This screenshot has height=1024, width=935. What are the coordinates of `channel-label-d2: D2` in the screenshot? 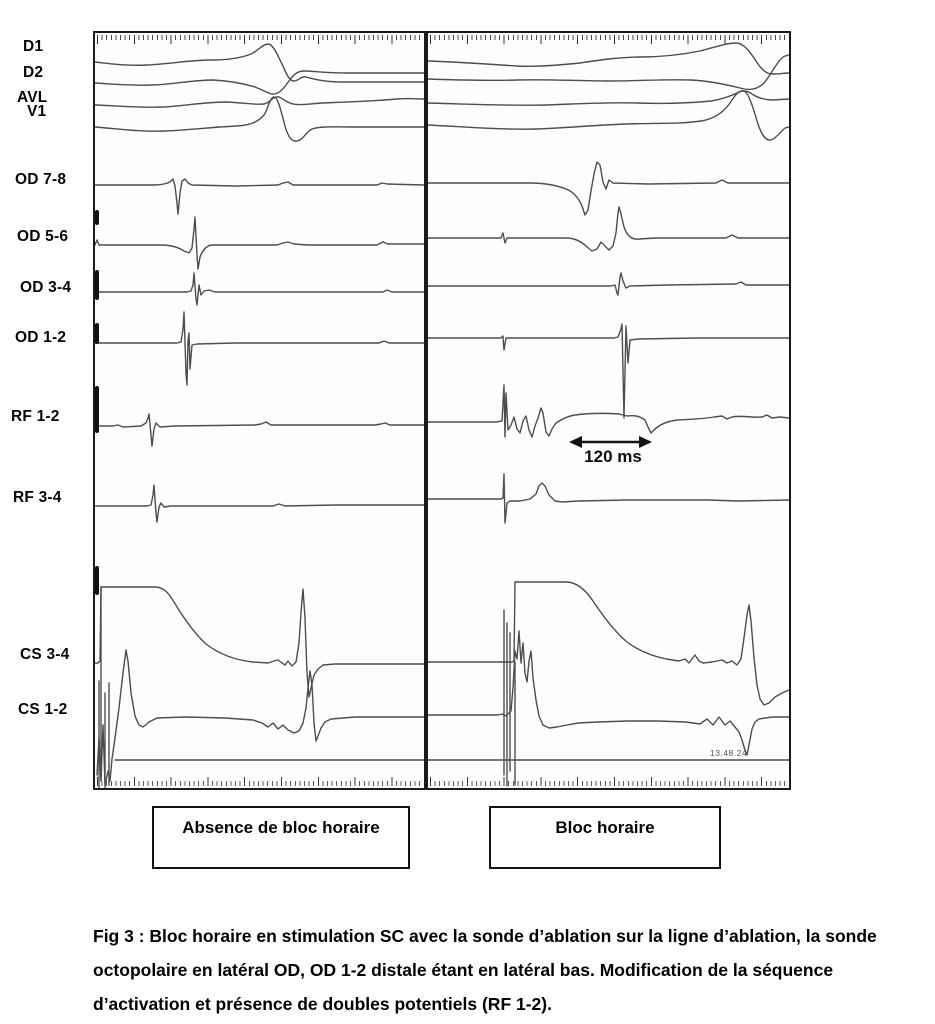 It's located at (33, 72).